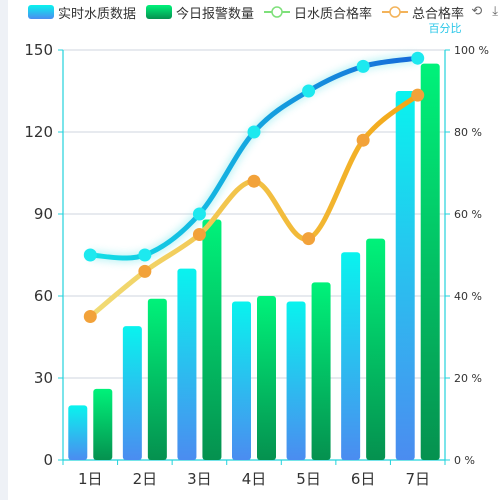 The width and height of the screenshot is (500, 500). I want to click on restore-icon: ⟲, so click(477, 11).